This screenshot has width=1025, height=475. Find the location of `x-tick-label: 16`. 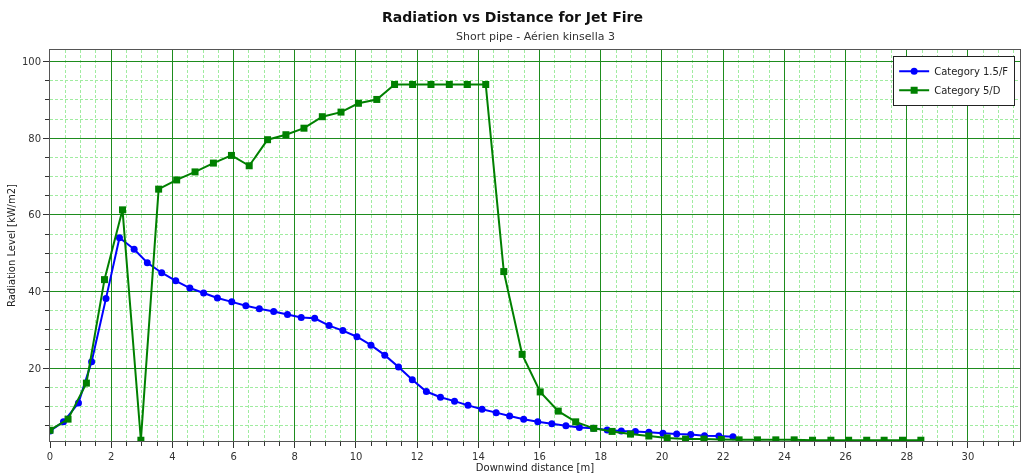

x-tick-label: 16 is located at coordinates (539, 456).